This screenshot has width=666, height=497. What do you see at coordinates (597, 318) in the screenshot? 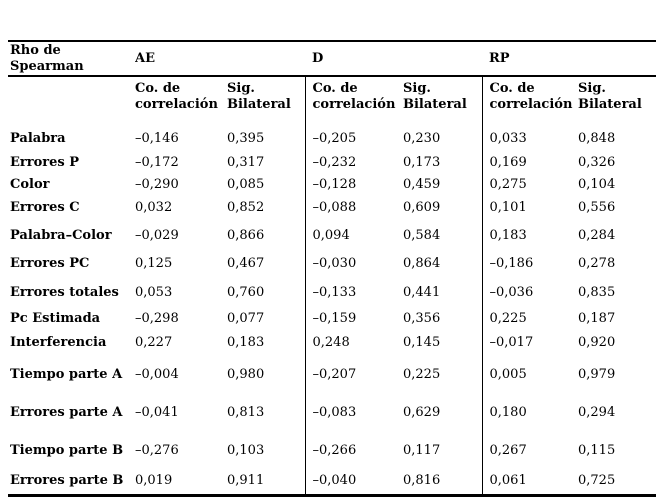
I see `cell-value: 0,187` at bounding box center [597, 318].